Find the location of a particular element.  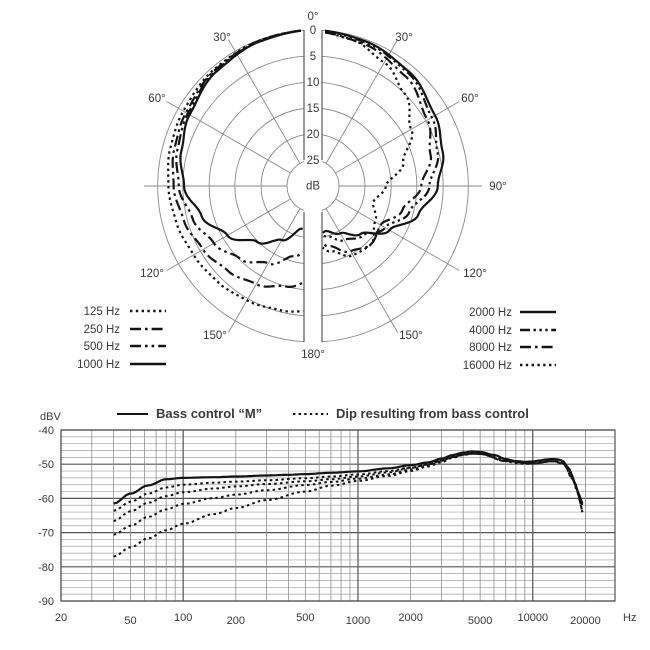

polar-radial-tick-labels: 0 5 10 15 20 25 dB is located at coordinates (313, 109).